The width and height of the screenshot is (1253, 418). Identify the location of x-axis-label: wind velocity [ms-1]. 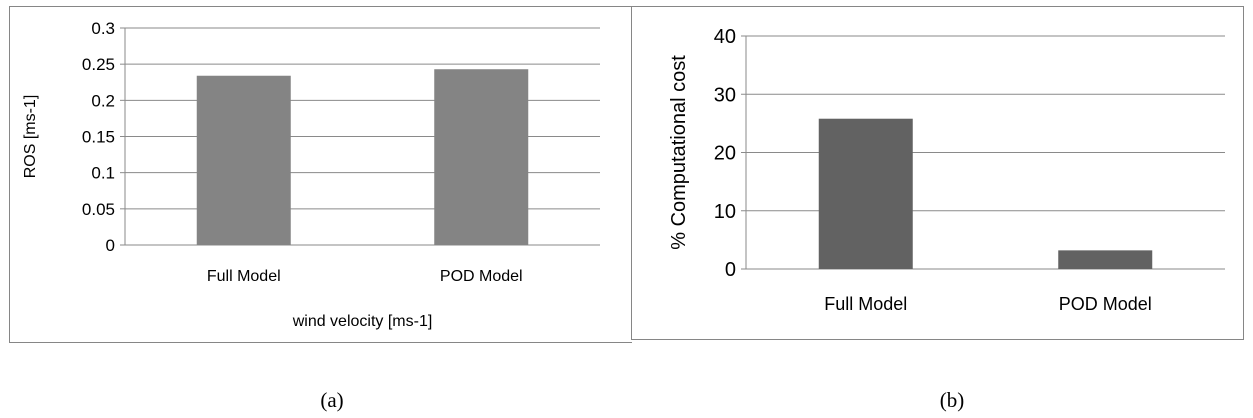
(362, 321).